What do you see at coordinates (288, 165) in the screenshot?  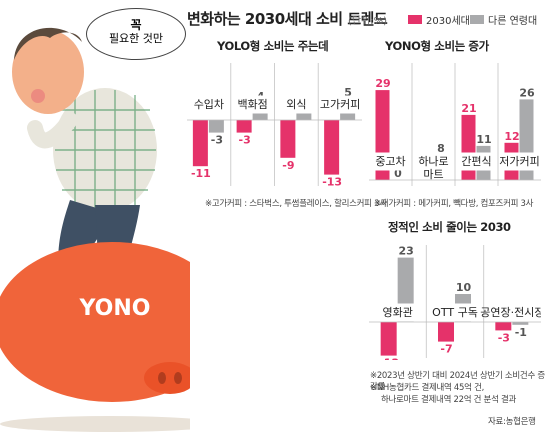 I see `yolo-label-2-value-2030: -9` at bounding box center [288, 165].